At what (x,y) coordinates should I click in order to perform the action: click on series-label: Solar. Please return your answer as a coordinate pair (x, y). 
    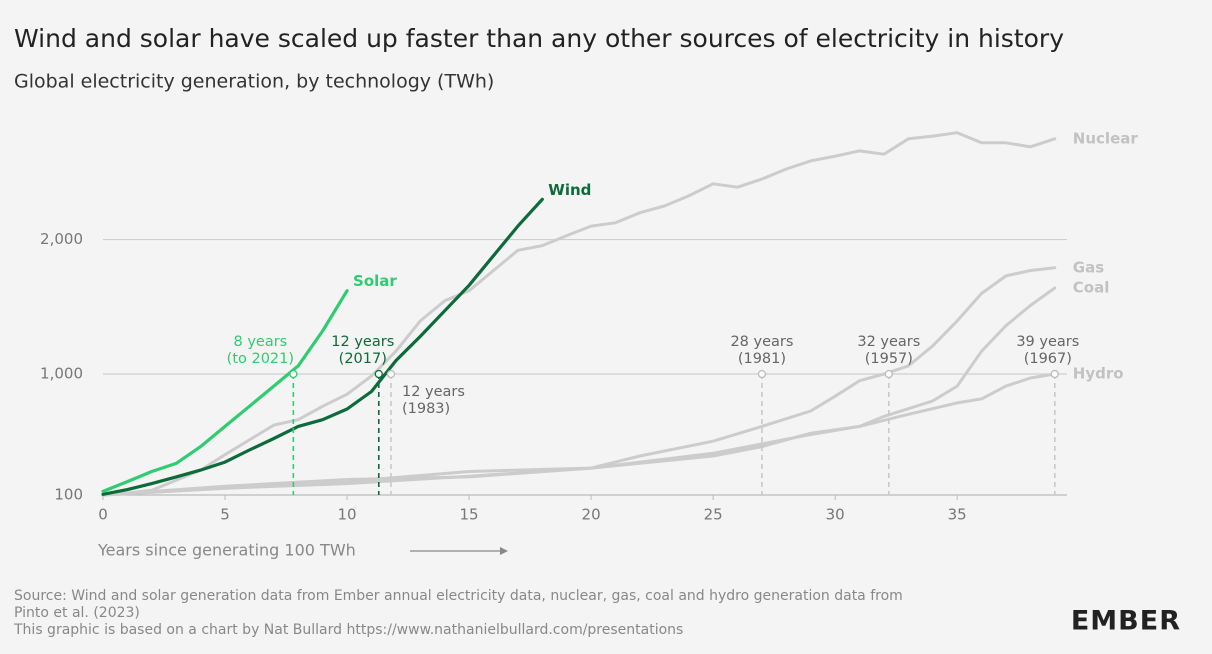
    Looking at the image, I should click on (375, 281).